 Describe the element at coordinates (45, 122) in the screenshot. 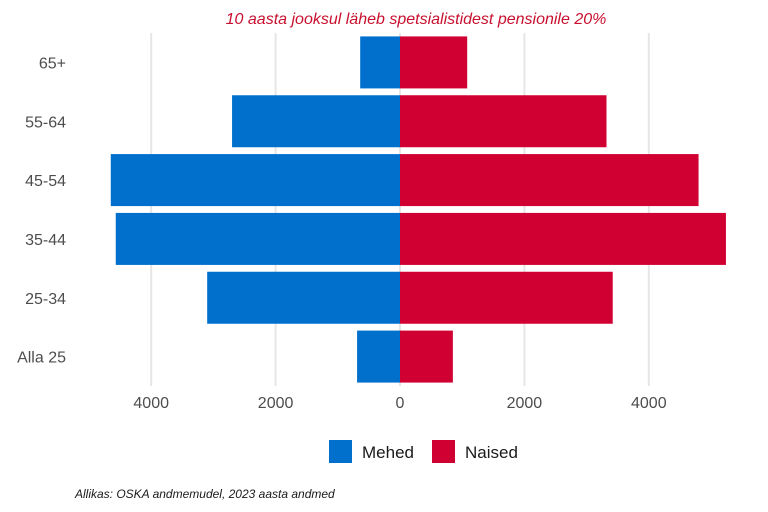

I see `y-tick-label: 55-64` at that location.